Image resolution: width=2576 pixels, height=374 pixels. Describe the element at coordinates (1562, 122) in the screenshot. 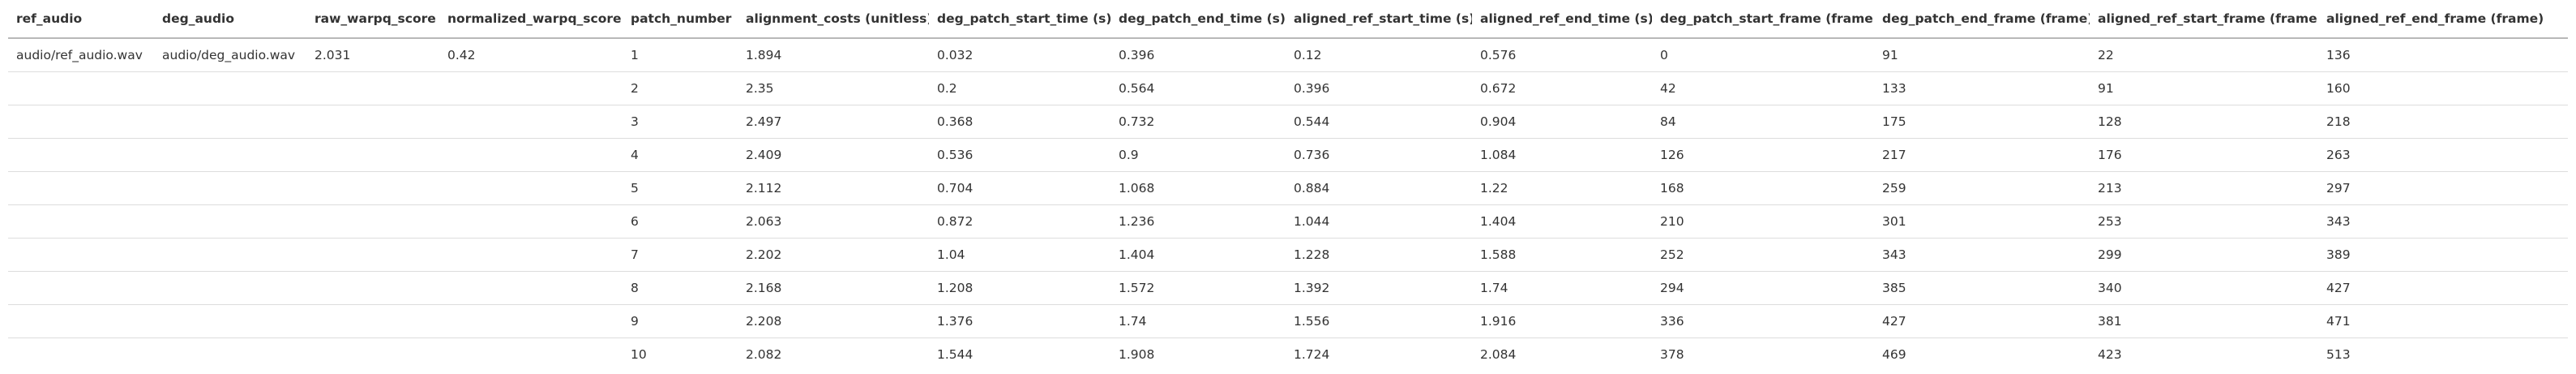

I see `cell-aligned-ref-end-time: 0.904` at that location.